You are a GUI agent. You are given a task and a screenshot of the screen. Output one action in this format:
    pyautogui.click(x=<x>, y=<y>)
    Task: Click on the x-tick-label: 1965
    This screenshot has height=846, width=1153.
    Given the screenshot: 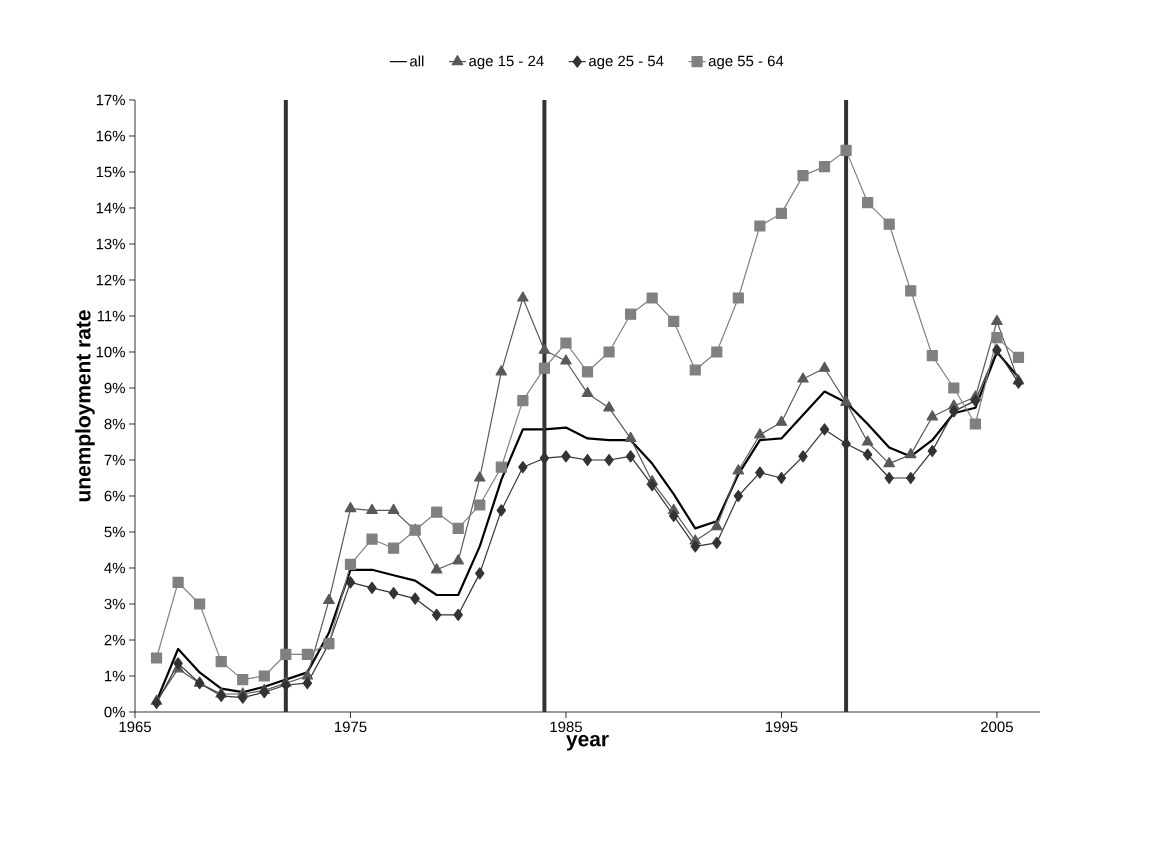 What is the action you would take?
    pyautogui.click(x=135, y=727)
    